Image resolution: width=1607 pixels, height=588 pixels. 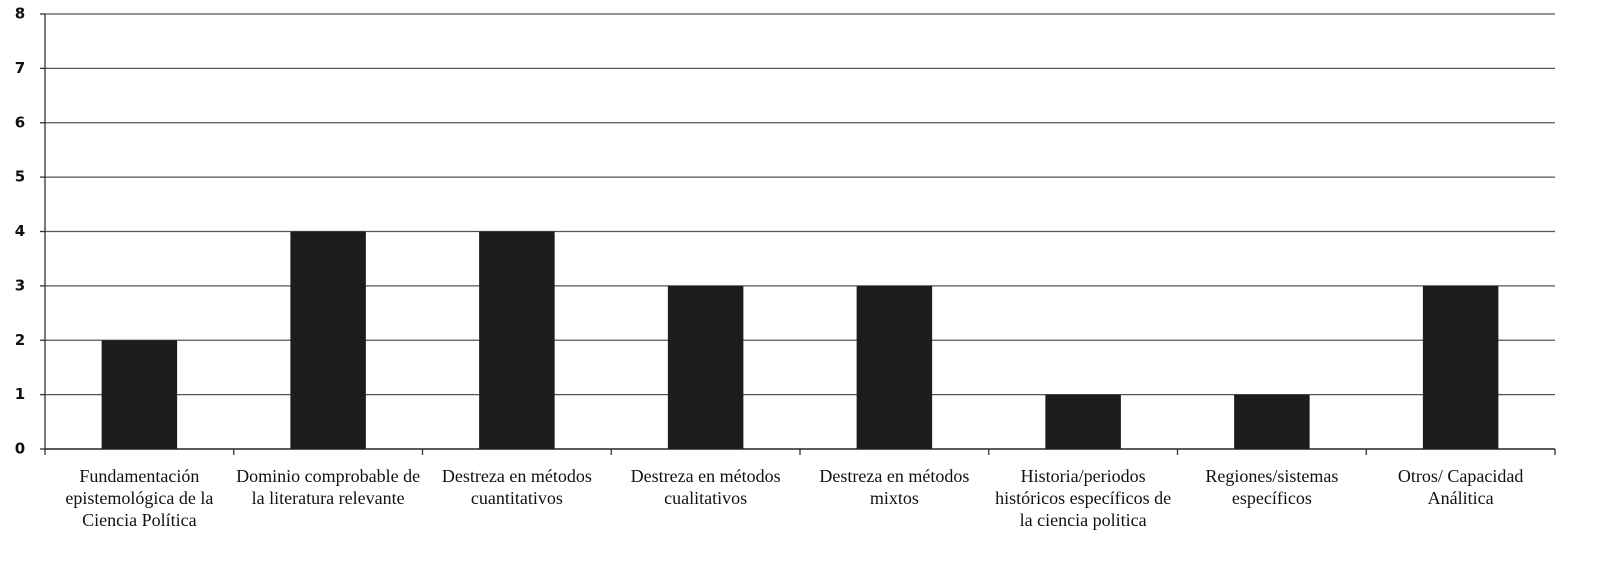 What do you see at coordinates (516, 487) in the screenshot?
I see `x-tick-label: Destreza en métodos cuantitativos` at bounding box center [516, 487].